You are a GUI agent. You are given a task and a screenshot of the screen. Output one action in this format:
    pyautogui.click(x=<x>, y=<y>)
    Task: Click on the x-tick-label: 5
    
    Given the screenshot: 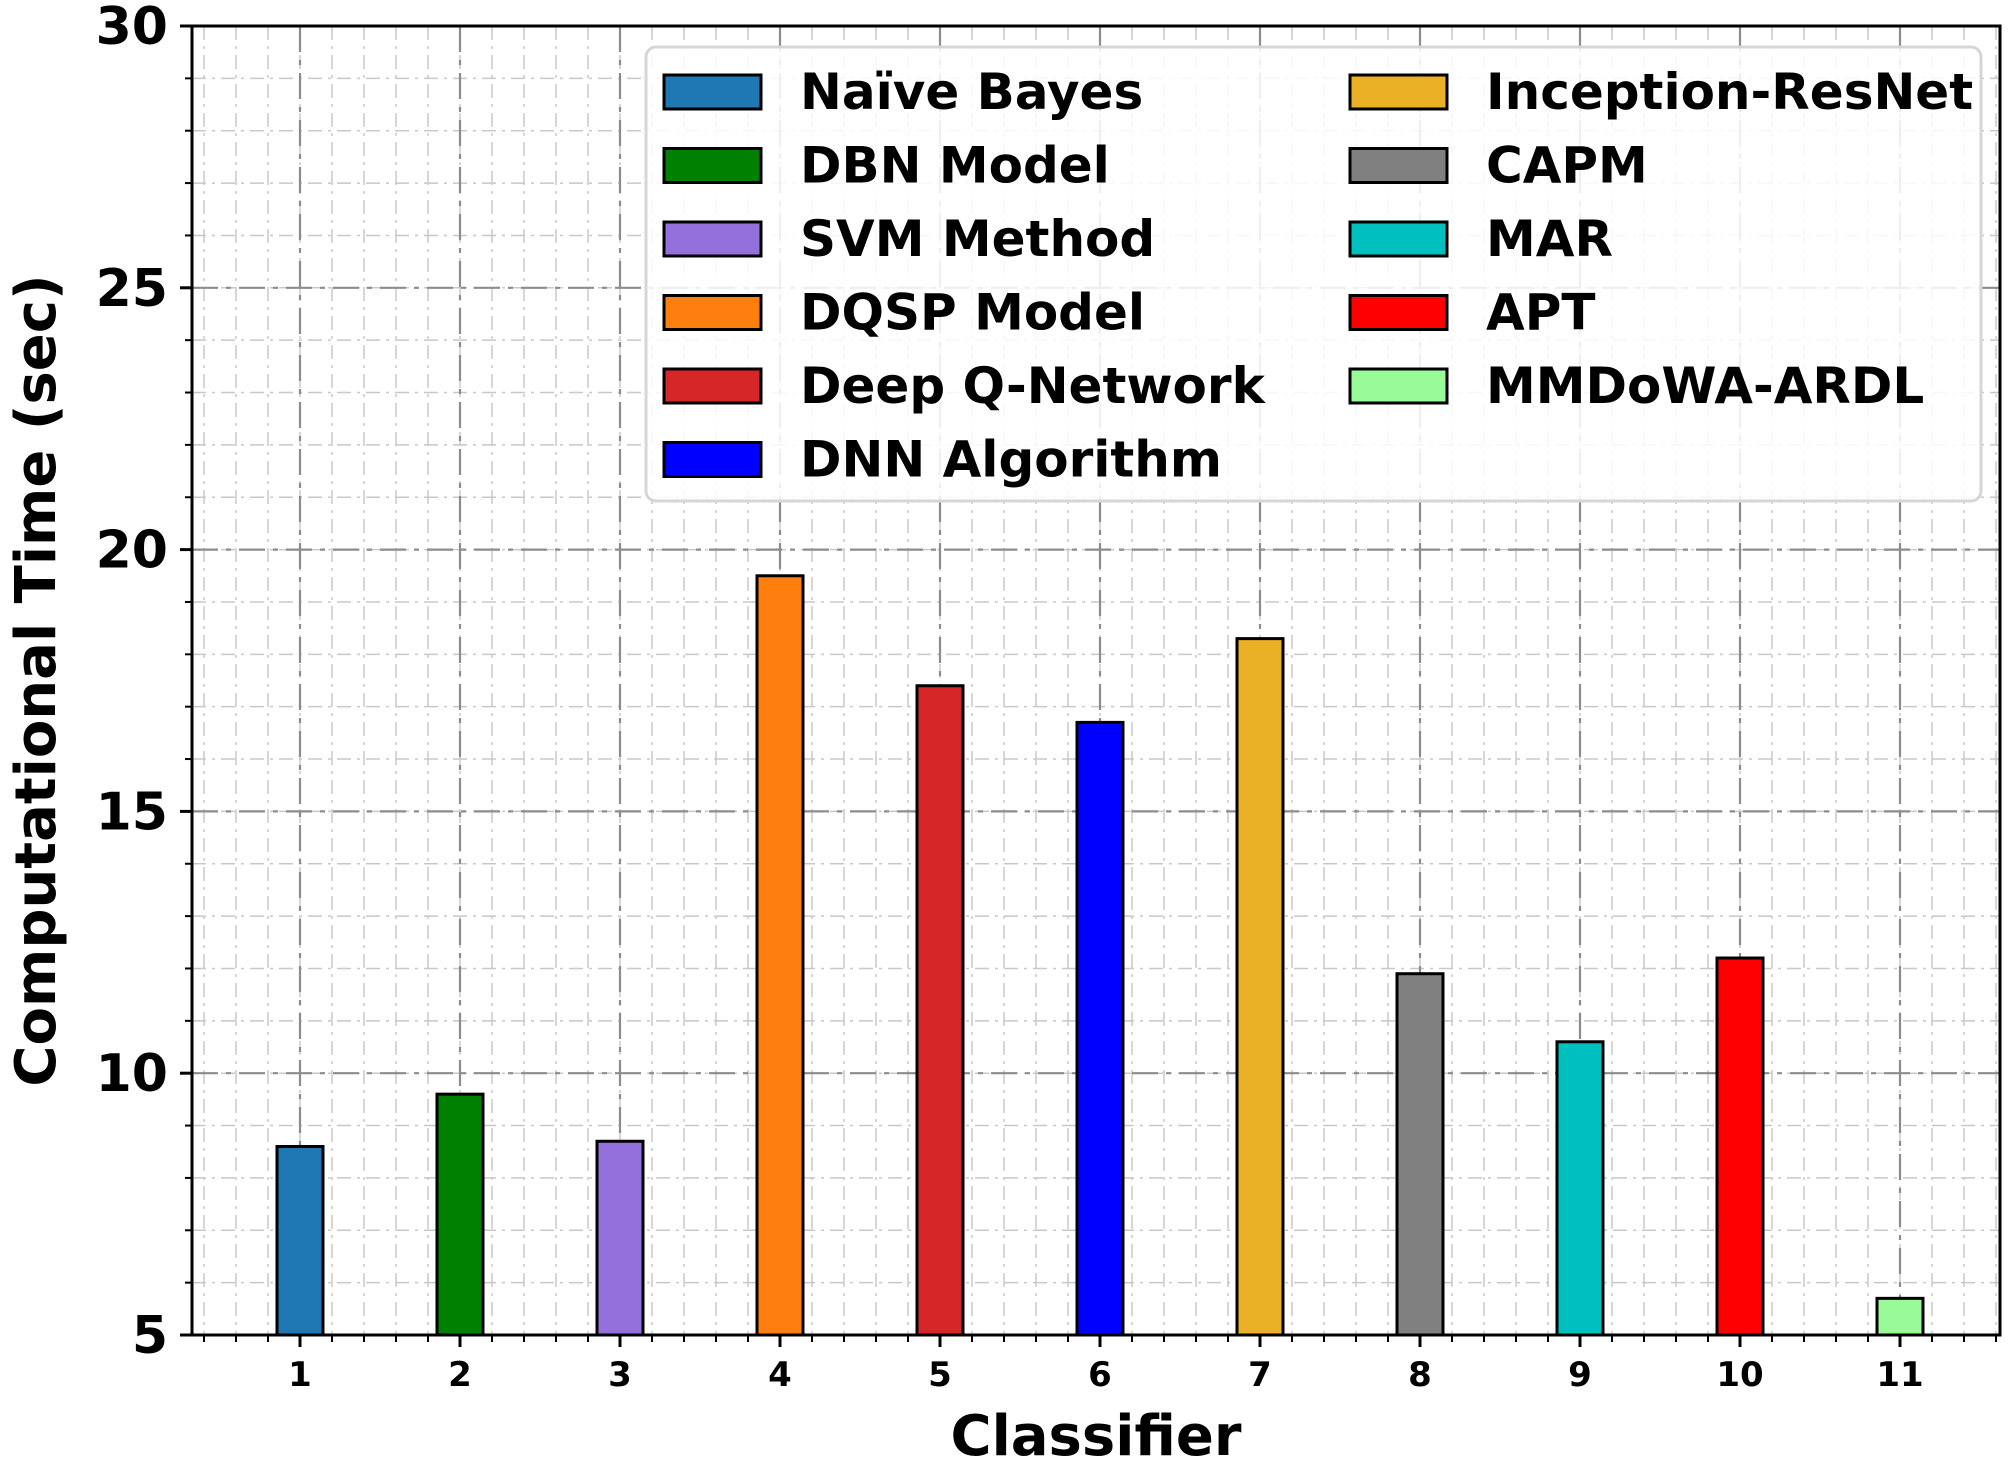 What is the action you would take?
    pyautogui.click(x=940, y=1375)
    